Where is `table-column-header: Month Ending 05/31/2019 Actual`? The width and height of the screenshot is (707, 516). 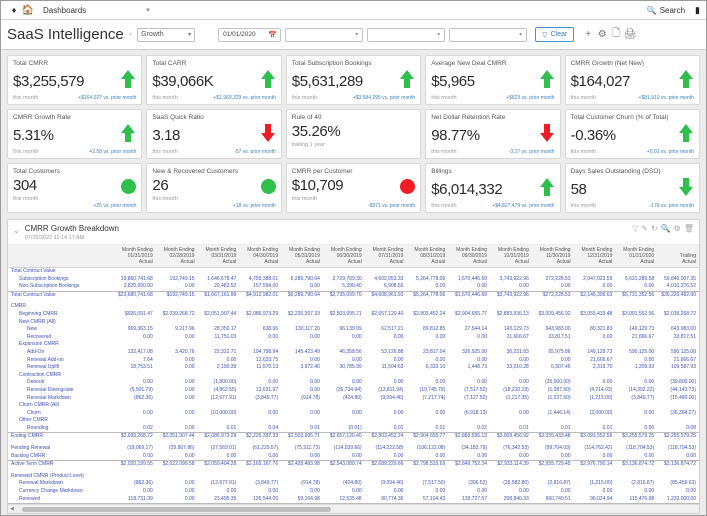
table-column-header: Month Ending 05/31/2019 Actual is located at coordinates (302, 256).